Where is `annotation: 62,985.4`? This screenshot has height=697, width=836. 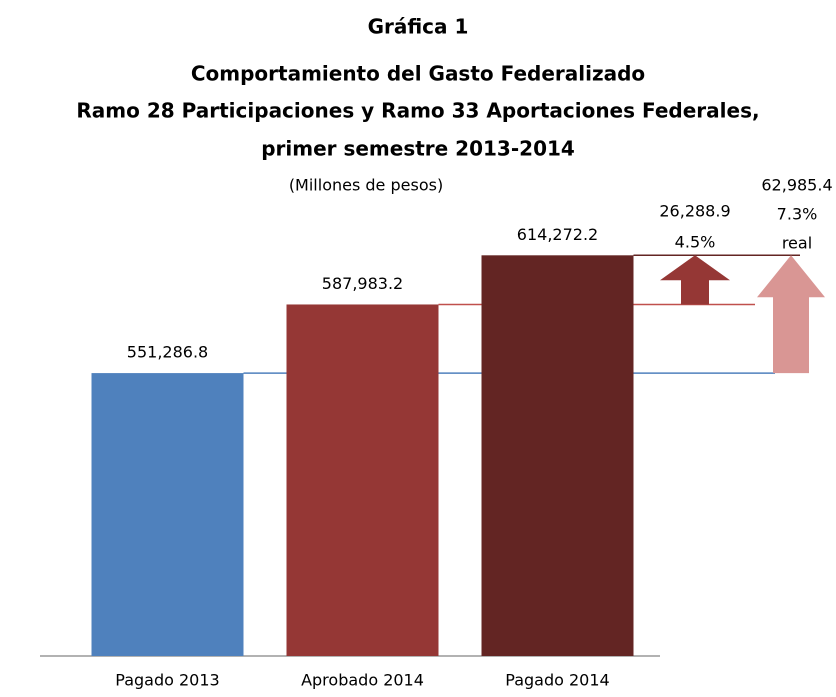 annotation: 62,985.4 is located at coordinates (796, 185).